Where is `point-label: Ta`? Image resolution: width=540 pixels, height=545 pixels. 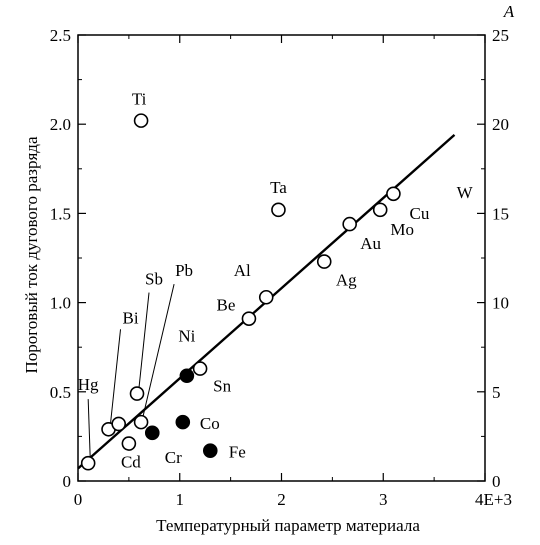
point-label: Ta is located at coordinates (278, 187).